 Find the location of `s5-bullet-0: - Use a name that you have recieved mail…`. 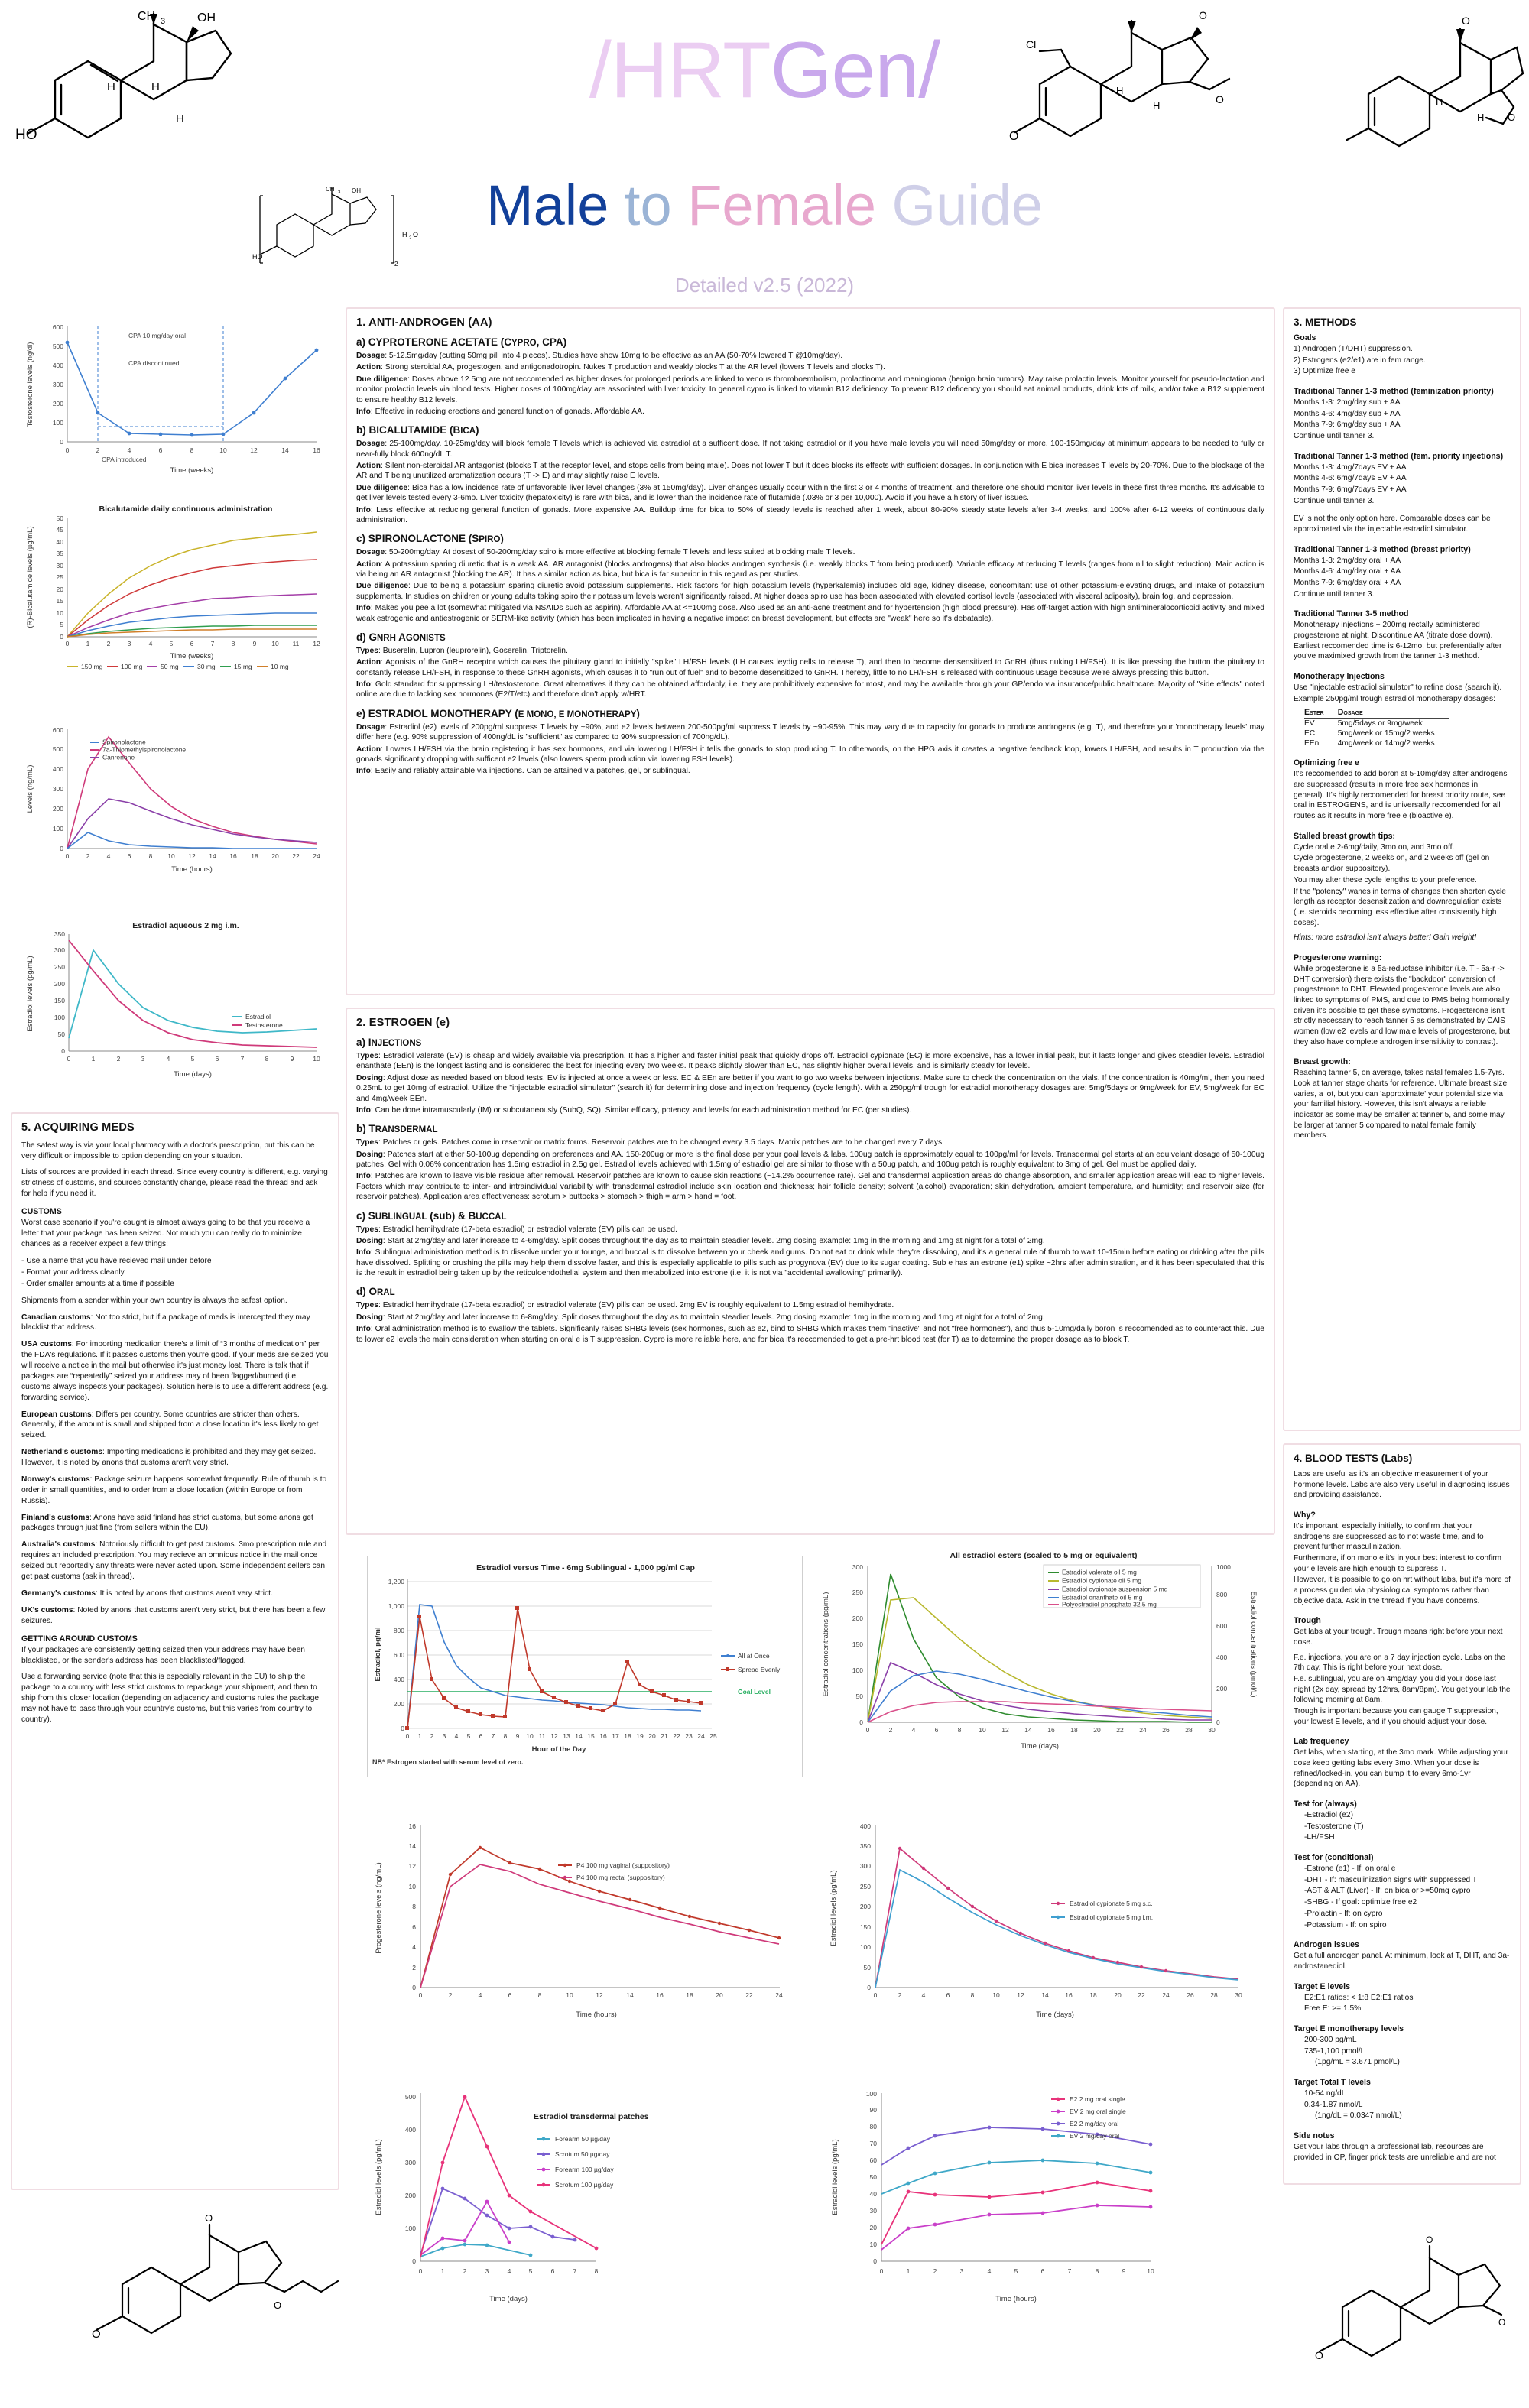

s5-bullet-0: - Use a name that you have recieved mail… is located at coordinates (116, 1261).